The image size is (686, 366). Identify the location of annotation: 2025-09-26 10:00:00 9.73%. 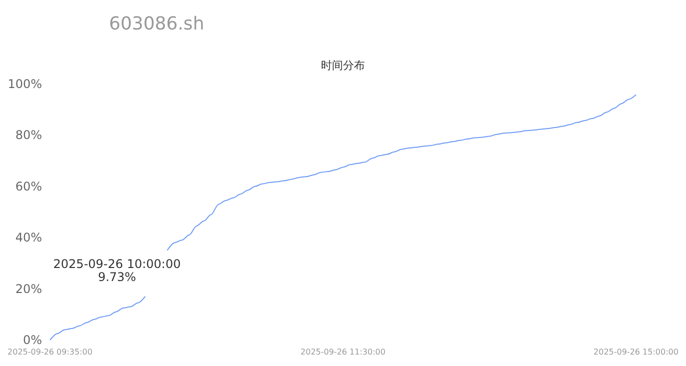
(117, 270).